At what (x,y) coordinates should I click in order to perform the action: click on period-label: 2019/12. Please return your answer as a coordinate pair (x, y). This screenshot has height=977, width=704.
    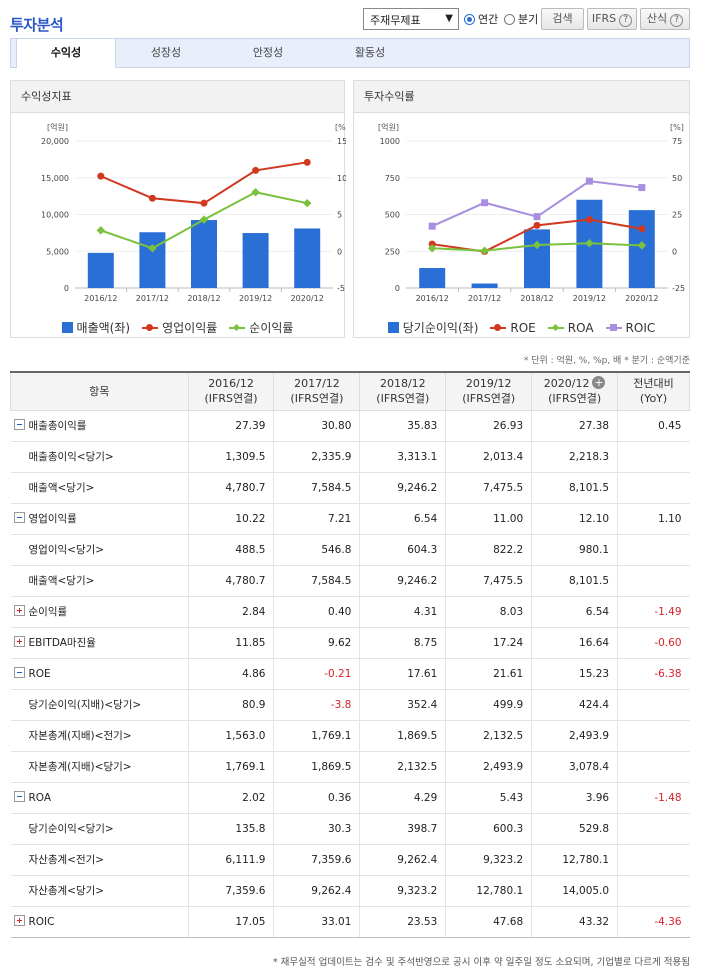
    Looking at the image, I should click on (488, 384).